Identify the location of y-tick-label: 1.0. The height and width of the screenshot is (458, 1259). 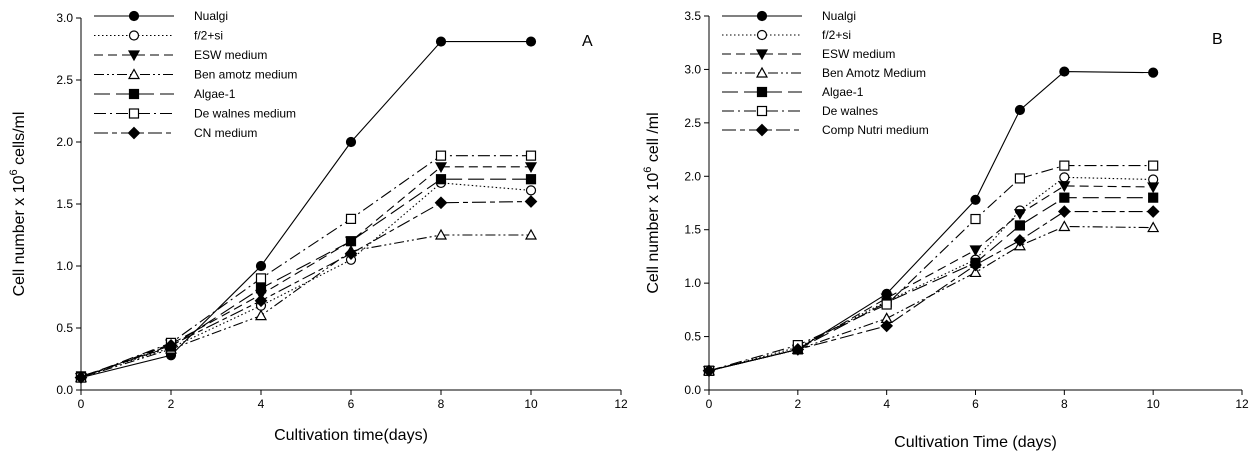
(64, 266).